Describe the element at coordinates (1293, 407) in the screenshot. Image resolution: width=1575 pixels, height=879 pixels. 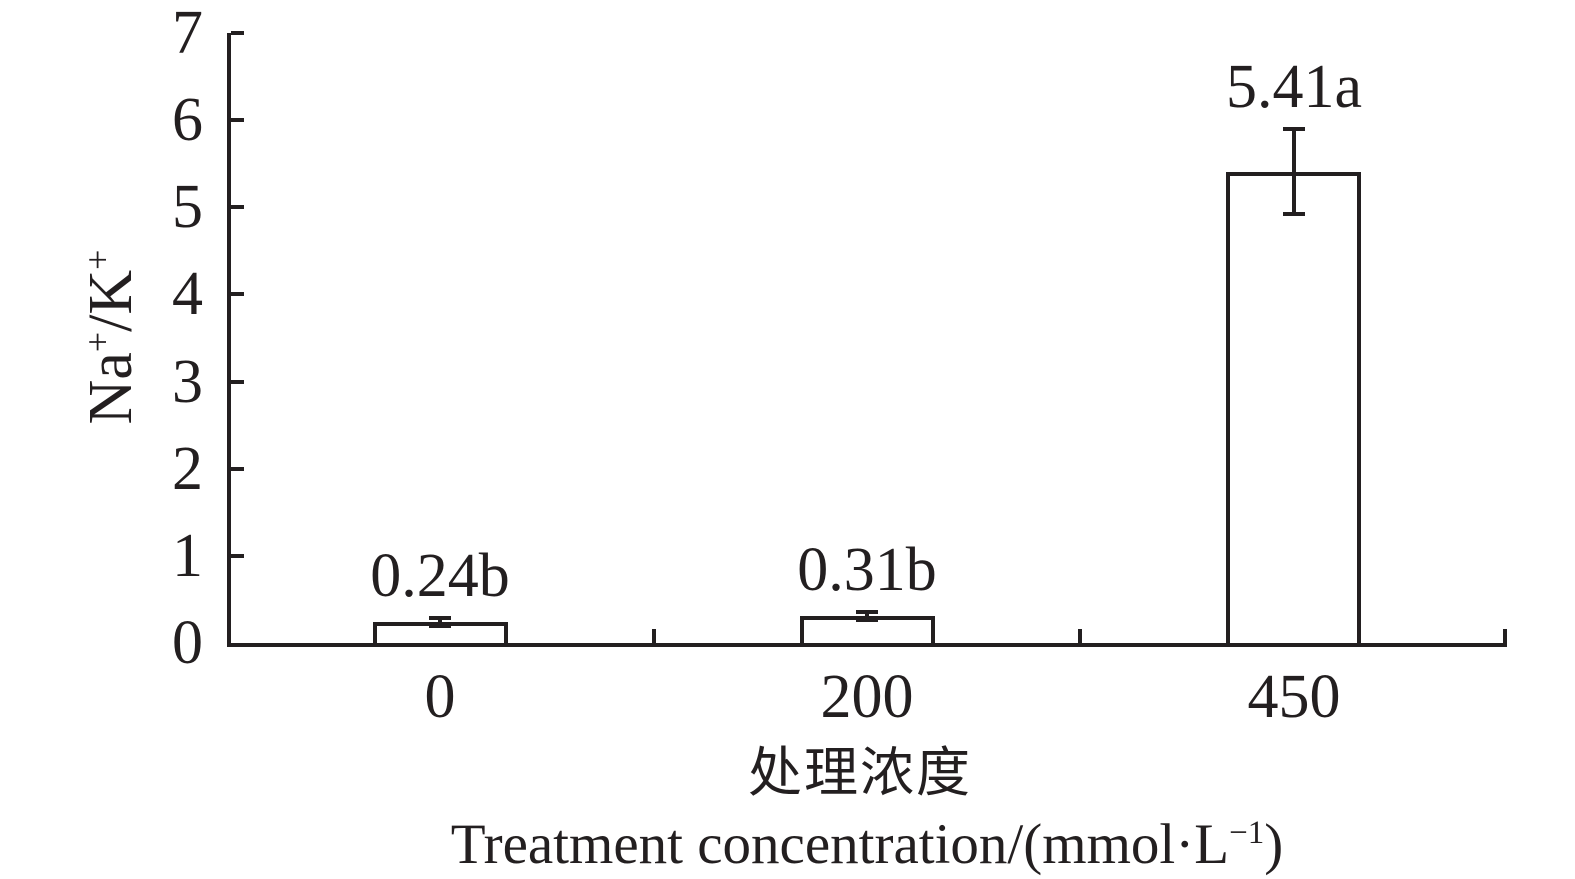
I see `bar` at that location.